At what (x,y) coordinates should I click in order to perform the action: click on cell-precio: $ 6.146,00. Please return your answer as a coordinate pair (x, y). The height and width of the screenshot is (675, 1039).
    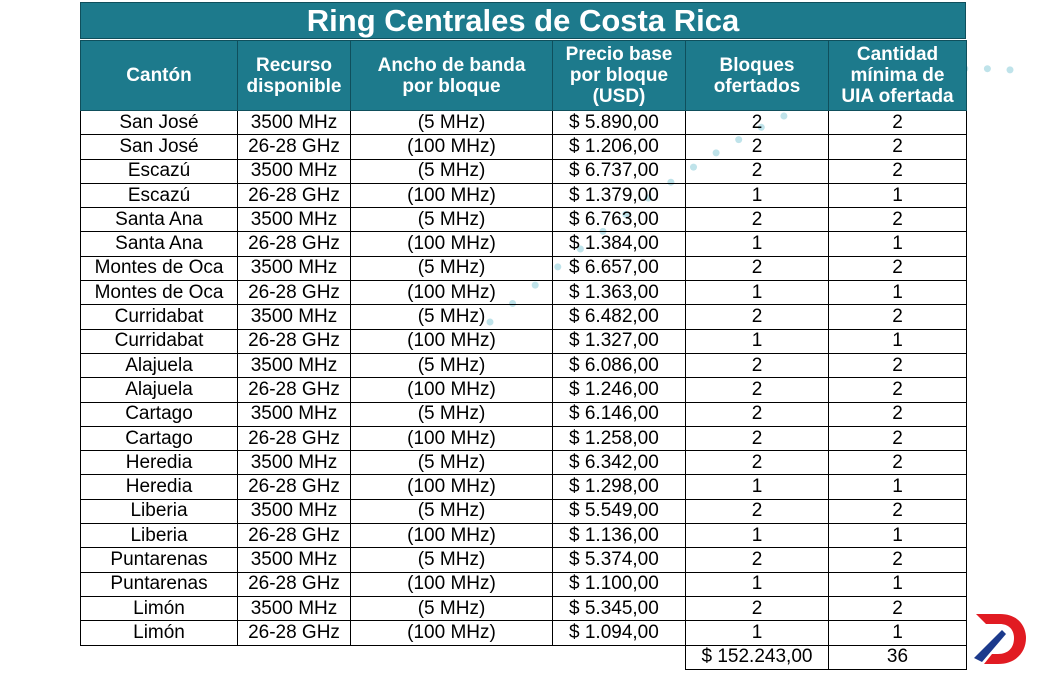
    Looking at the image, I should click on (619, 414).